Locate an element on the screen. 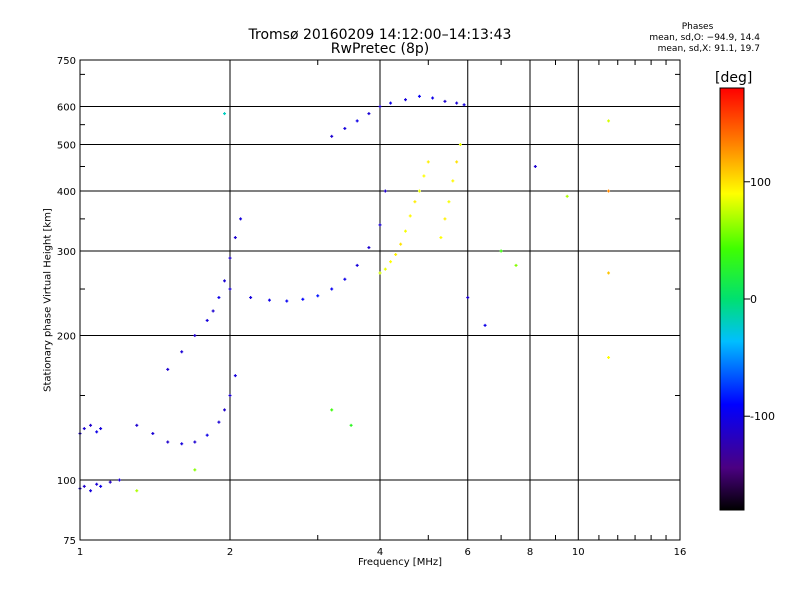 This screenshot has width=800, height=600. x-axis-label: Frequency [MHz] is located at coordinates (400, 562).